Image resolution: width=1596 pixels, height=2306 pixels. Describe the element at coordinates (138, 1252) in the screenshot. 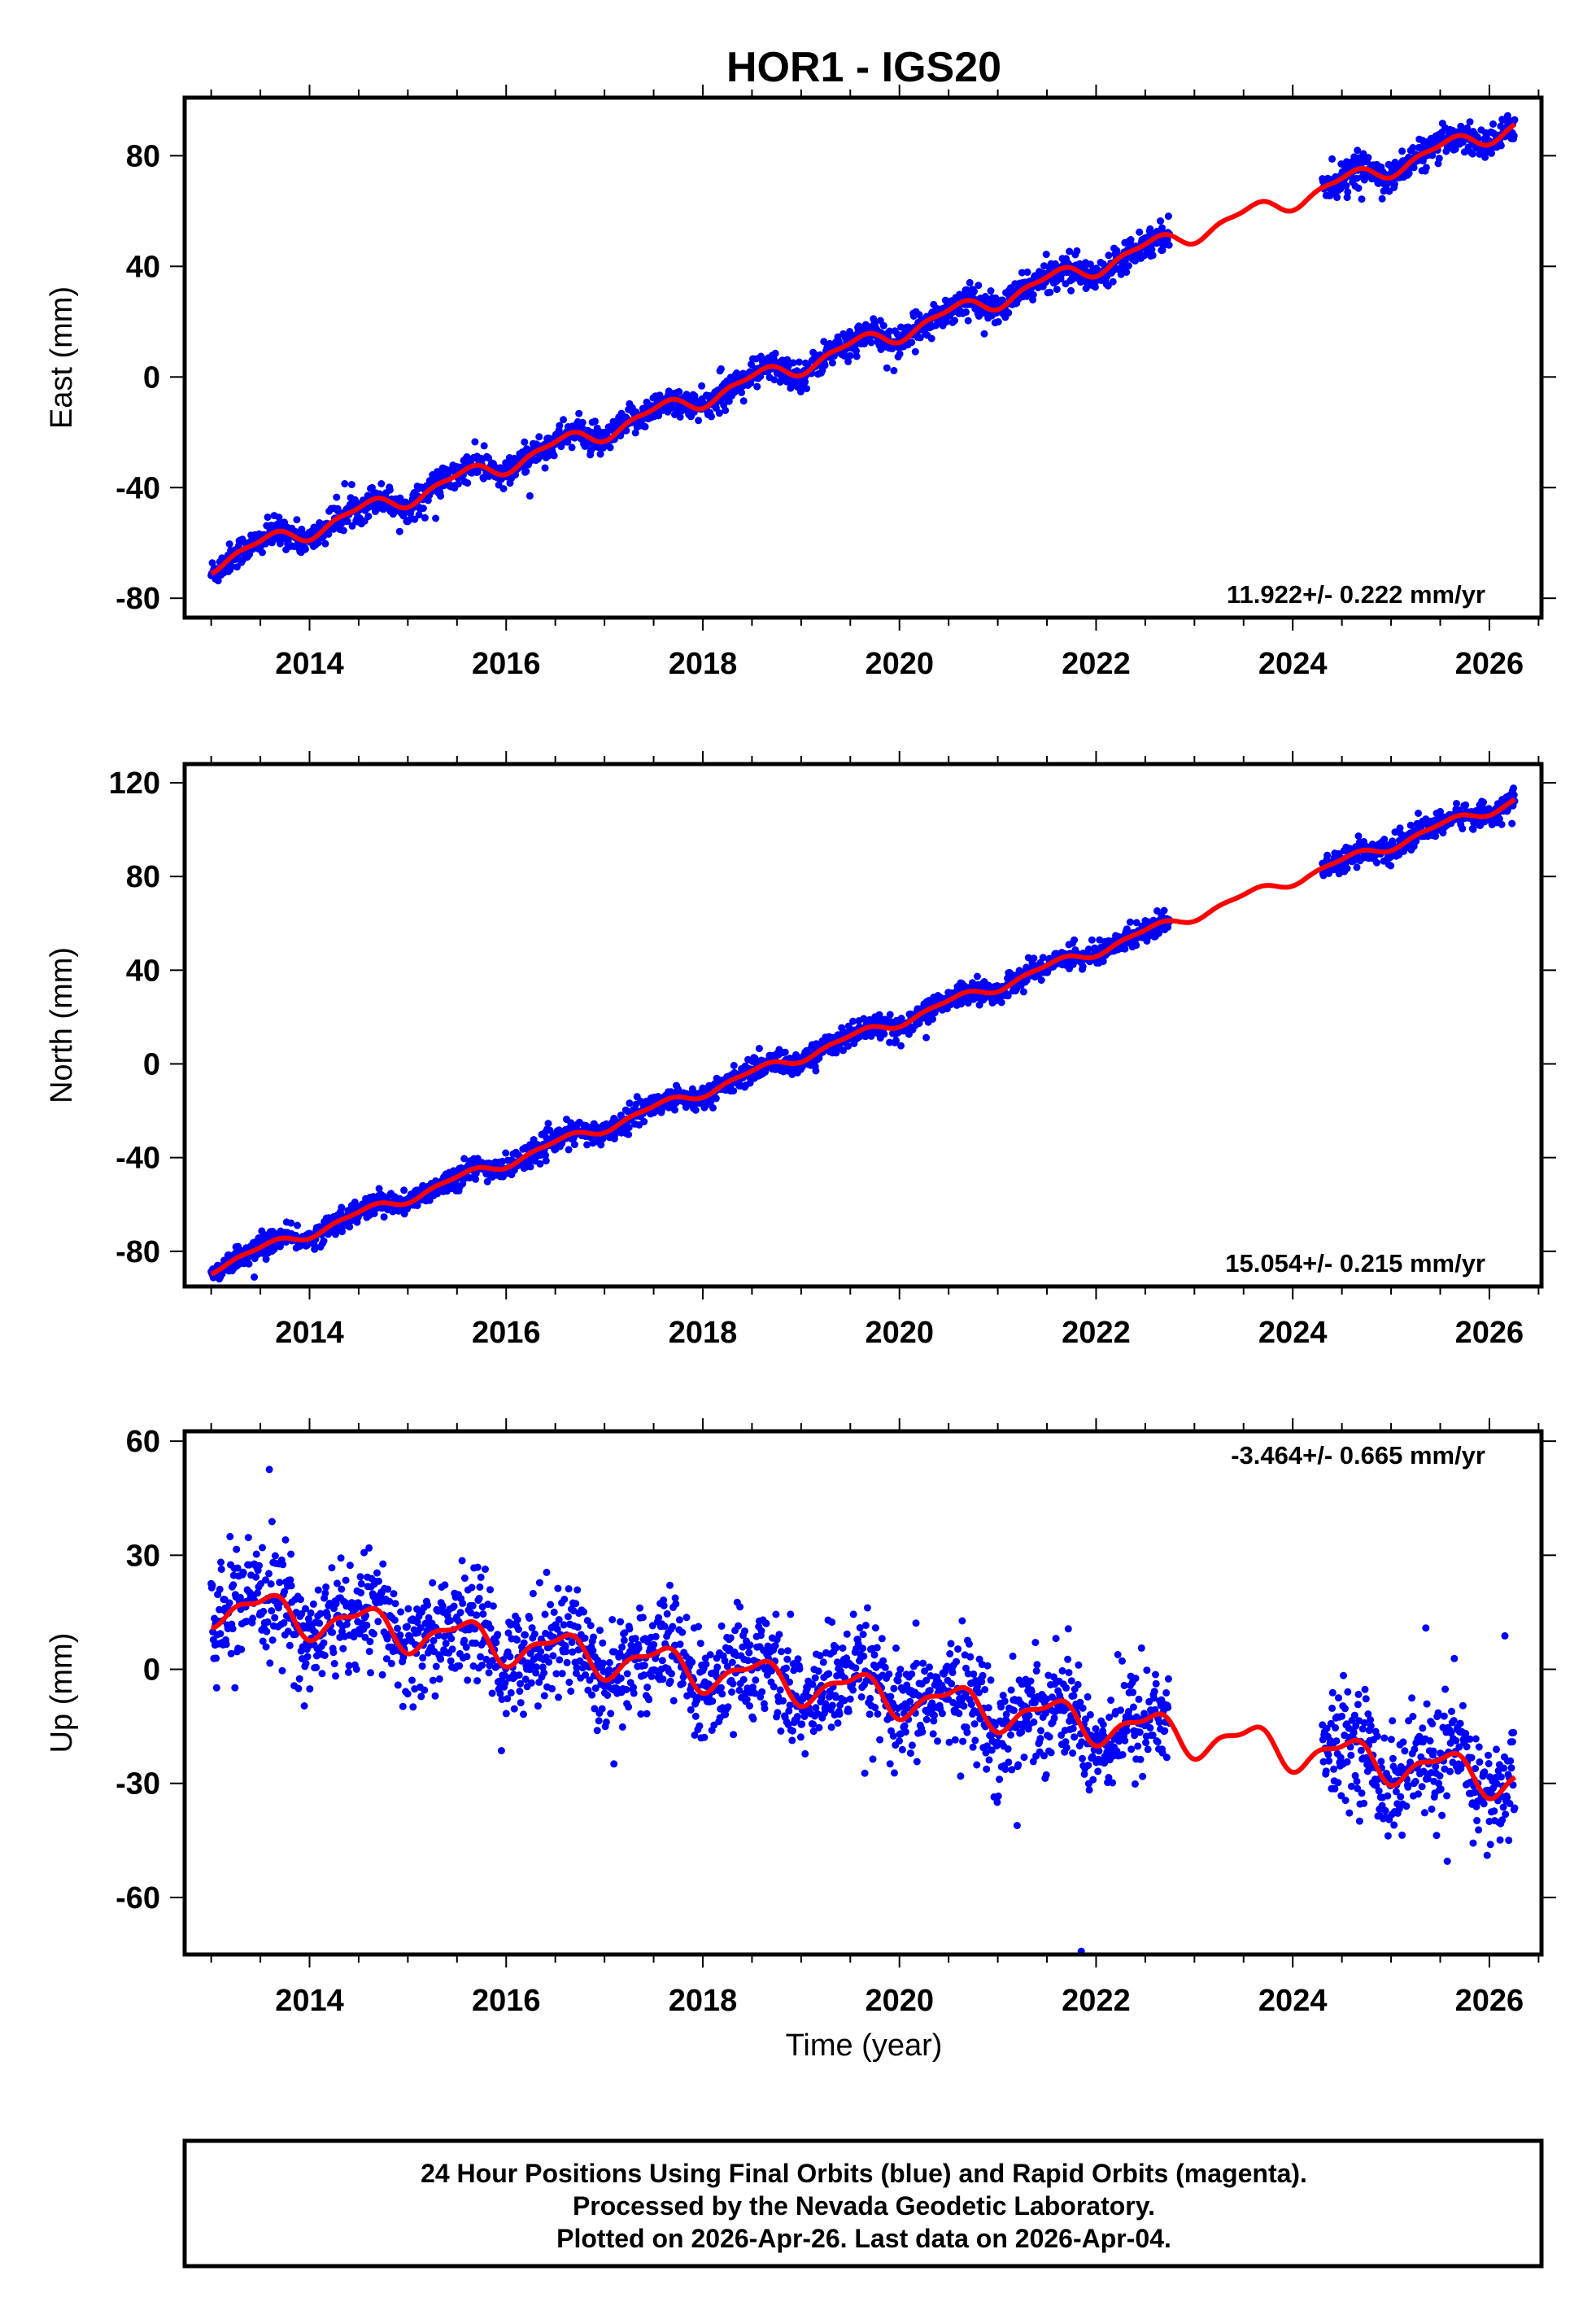

I see `y-tick-label: -80` at that location.